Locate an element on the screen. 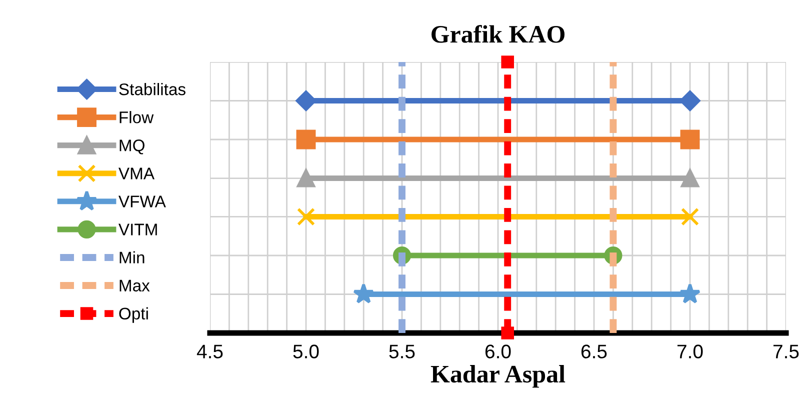 Image resolution: width=804 pixels, height=410 pixels. x-tick-label: 6.0 is located at coordinates (498, 351).